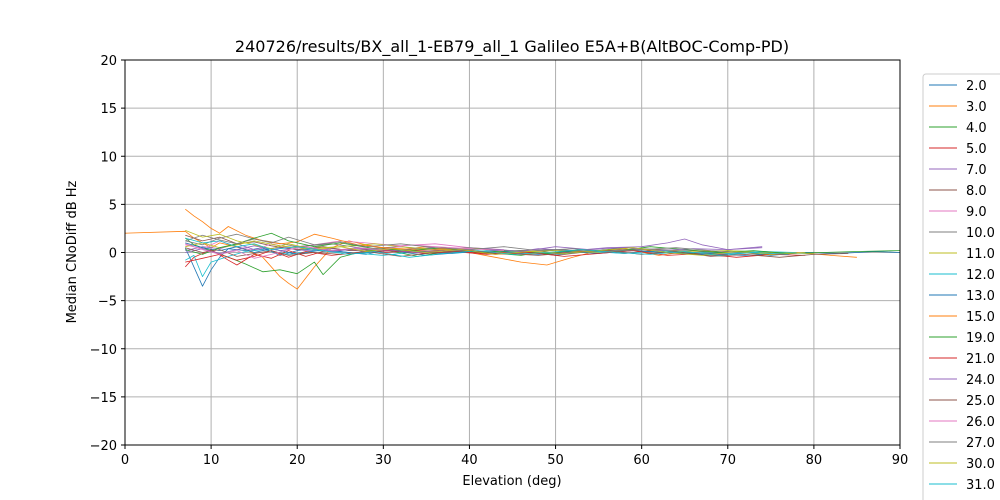 The image size is (1000, 500). What do you see at coordinates (958, 191) in the screenshot?
I see `legend-entry: 8.0` at bounding box center [958, 191].